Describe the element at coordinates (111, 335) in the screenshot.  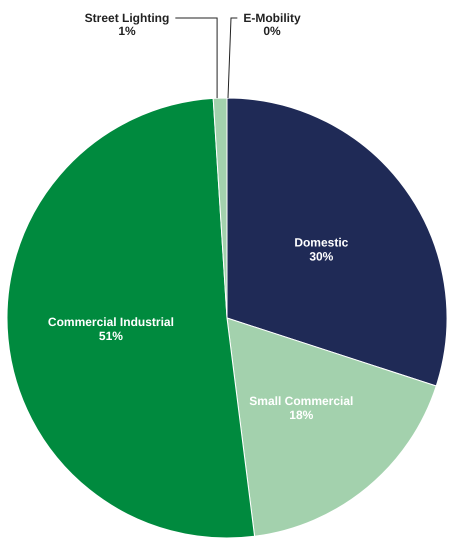
I see `data-label: 51%` at that location.